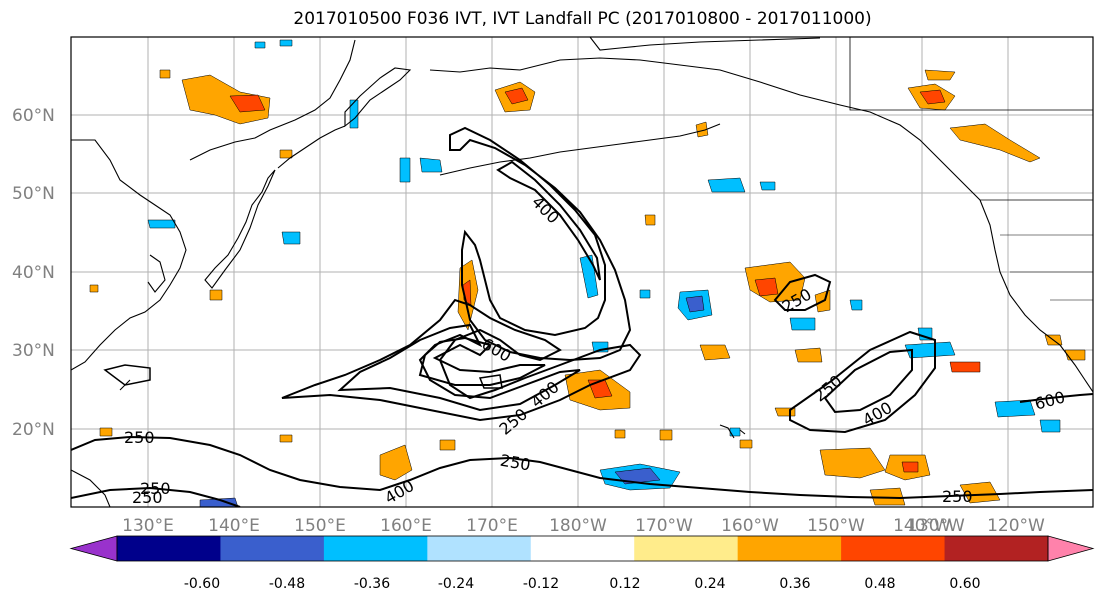  I want to click on colorbar-tick-label: 0.60, so click(964, 584).